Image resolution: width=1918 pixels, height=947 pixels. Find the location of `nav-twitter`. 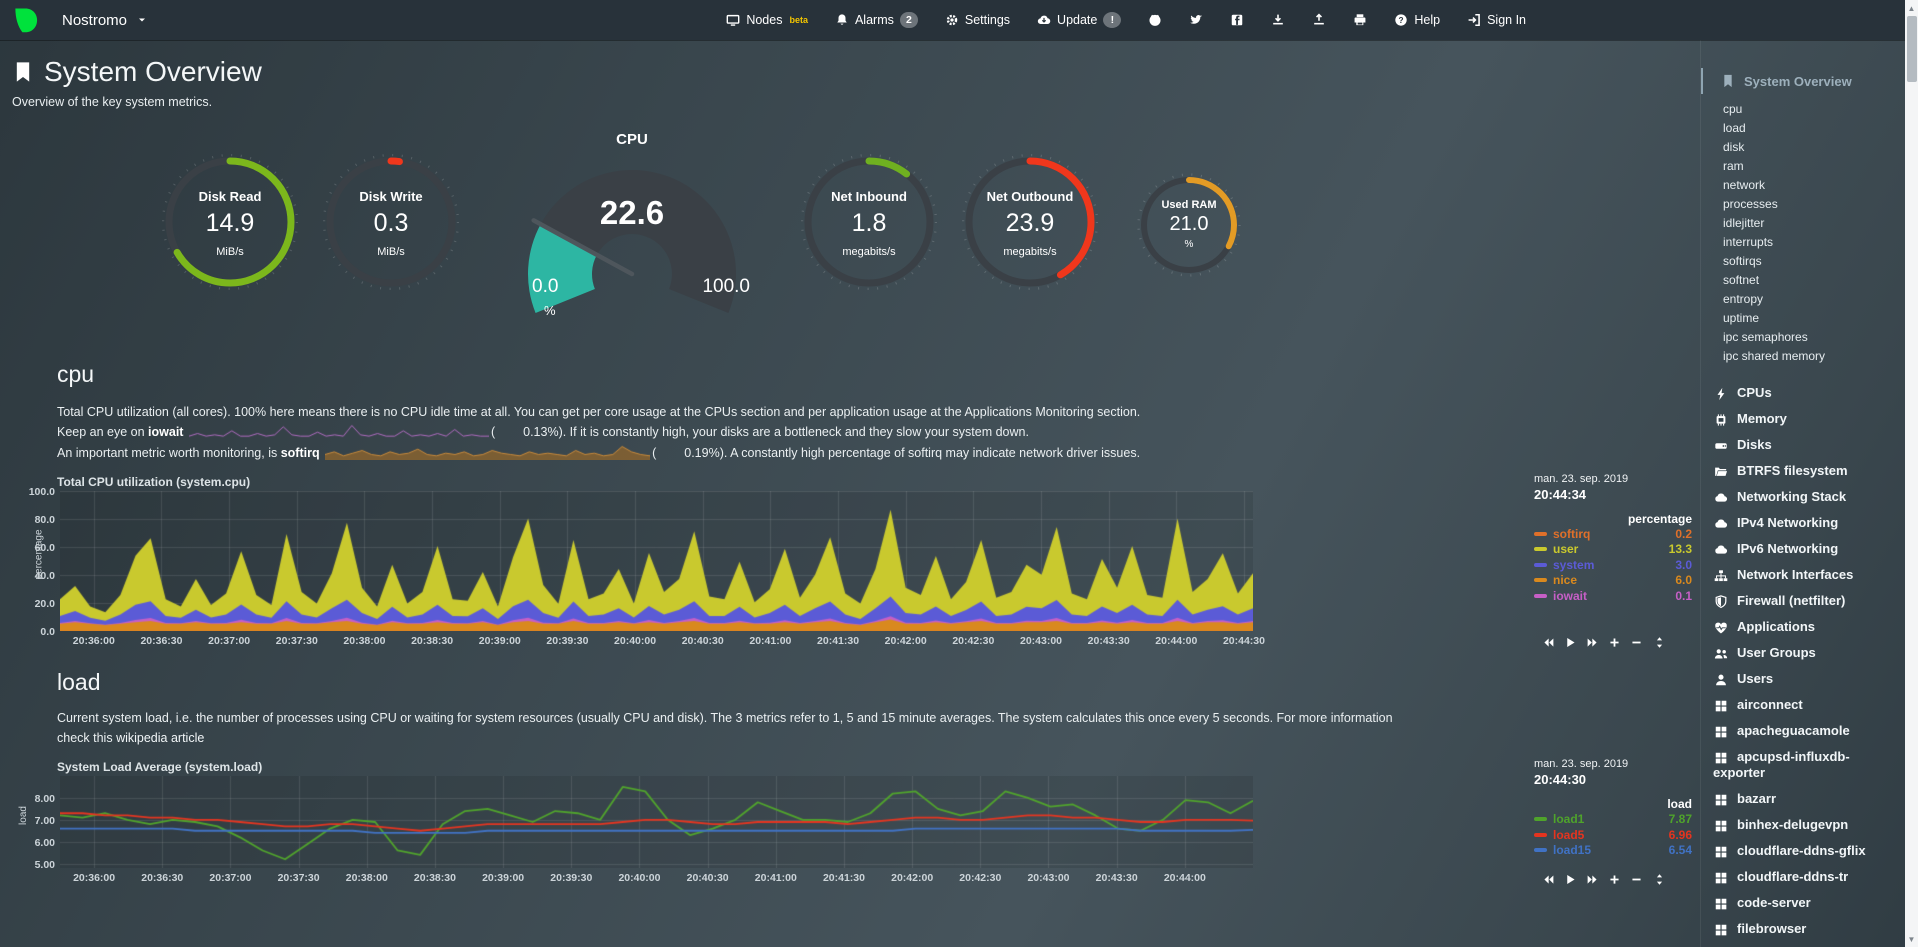

nav-twitter is located at coordinates (1196, 20).